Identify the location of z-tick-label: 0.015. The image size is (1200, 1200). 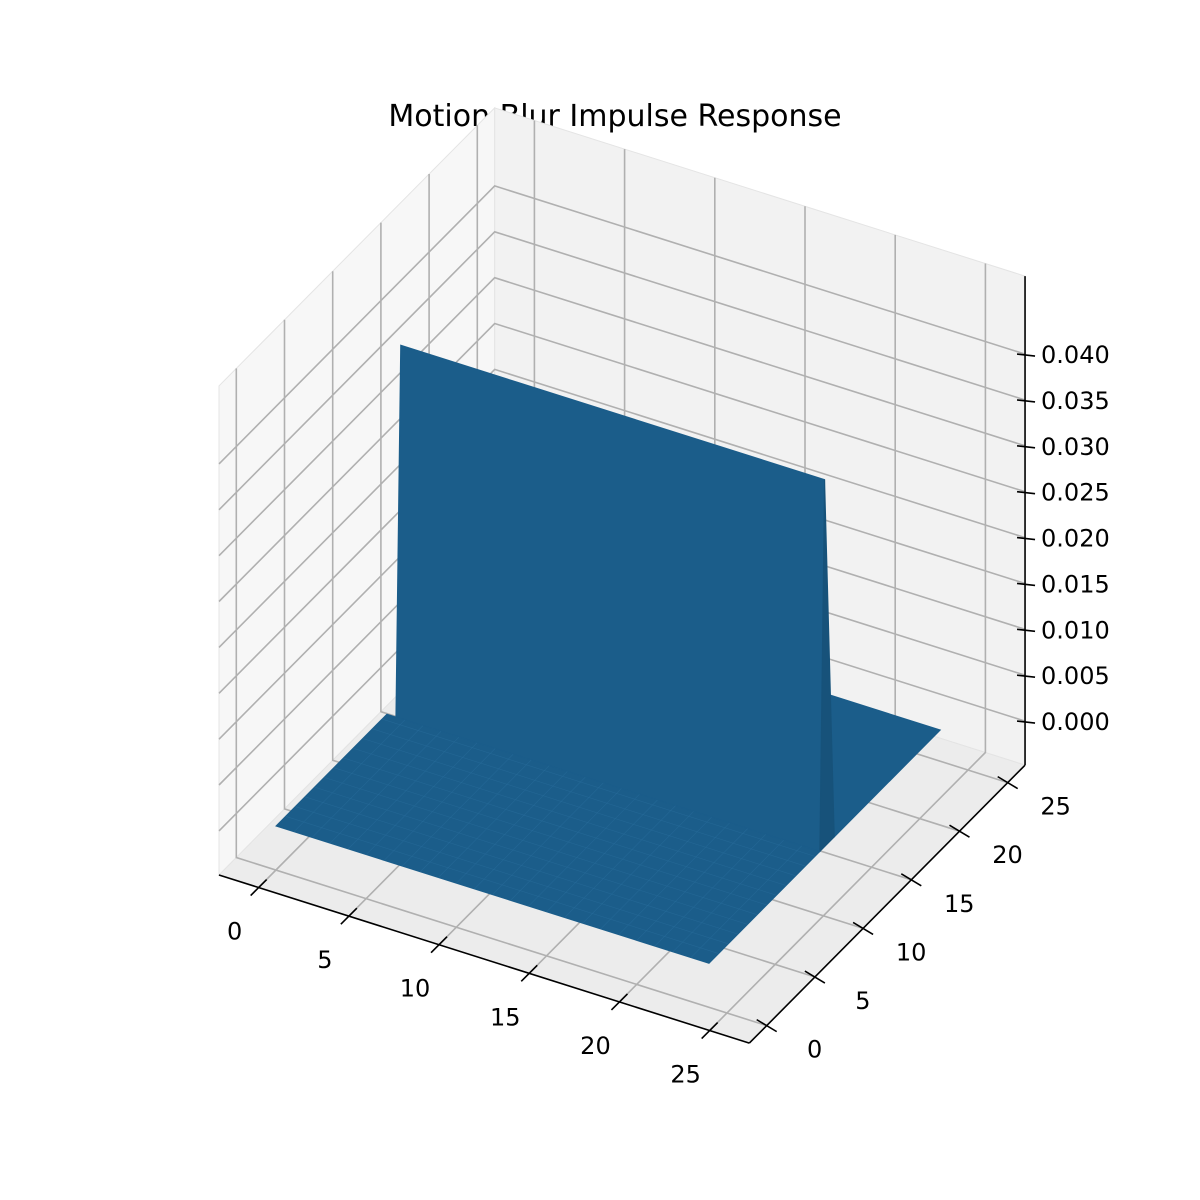
(1075, 584).